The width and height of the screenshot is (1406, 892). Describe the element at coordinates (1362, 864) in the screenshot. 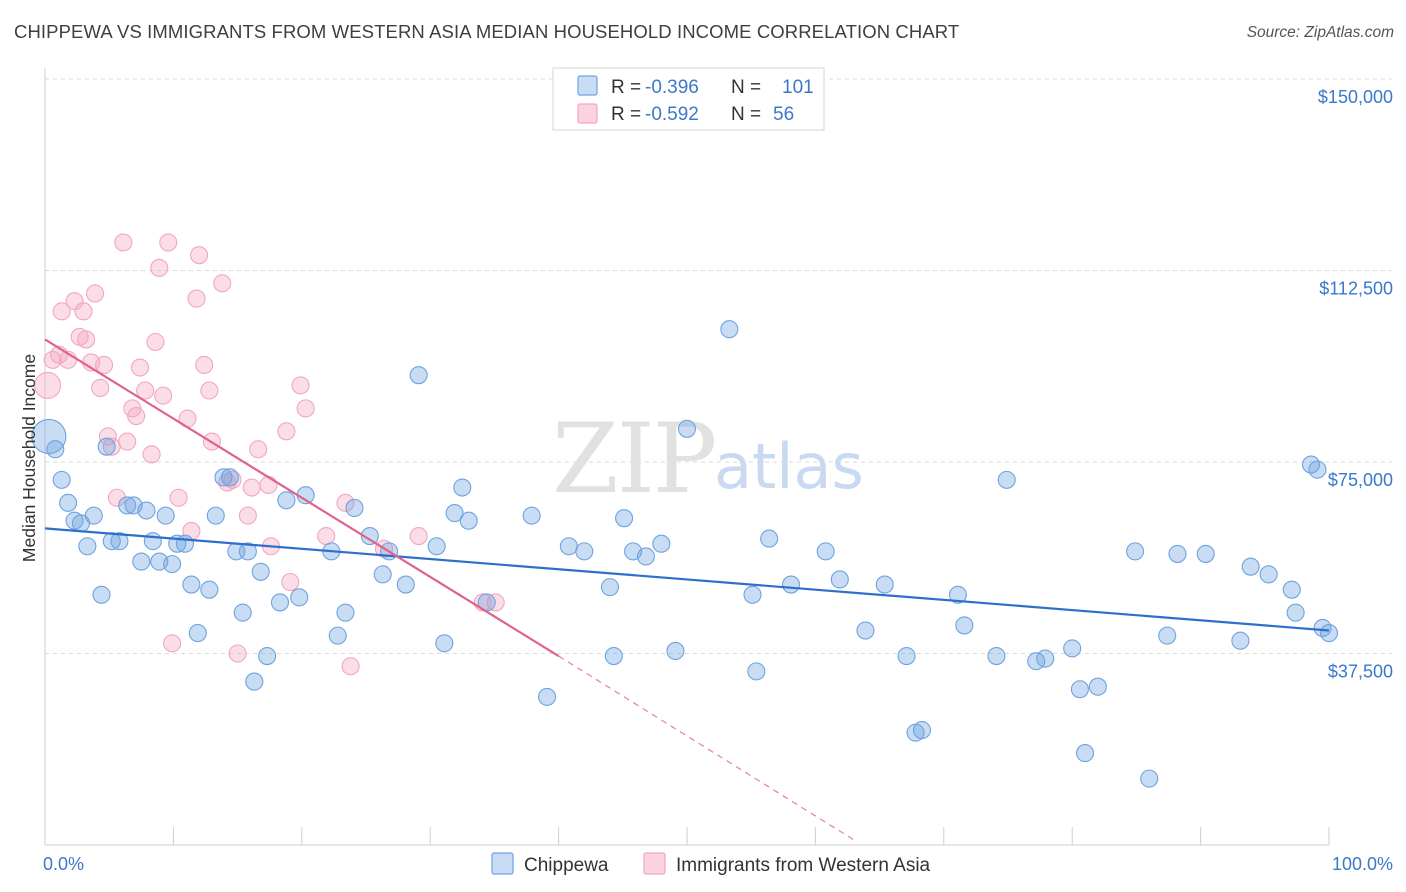

I see `x-tick-label-max: 100.0%` at that location.